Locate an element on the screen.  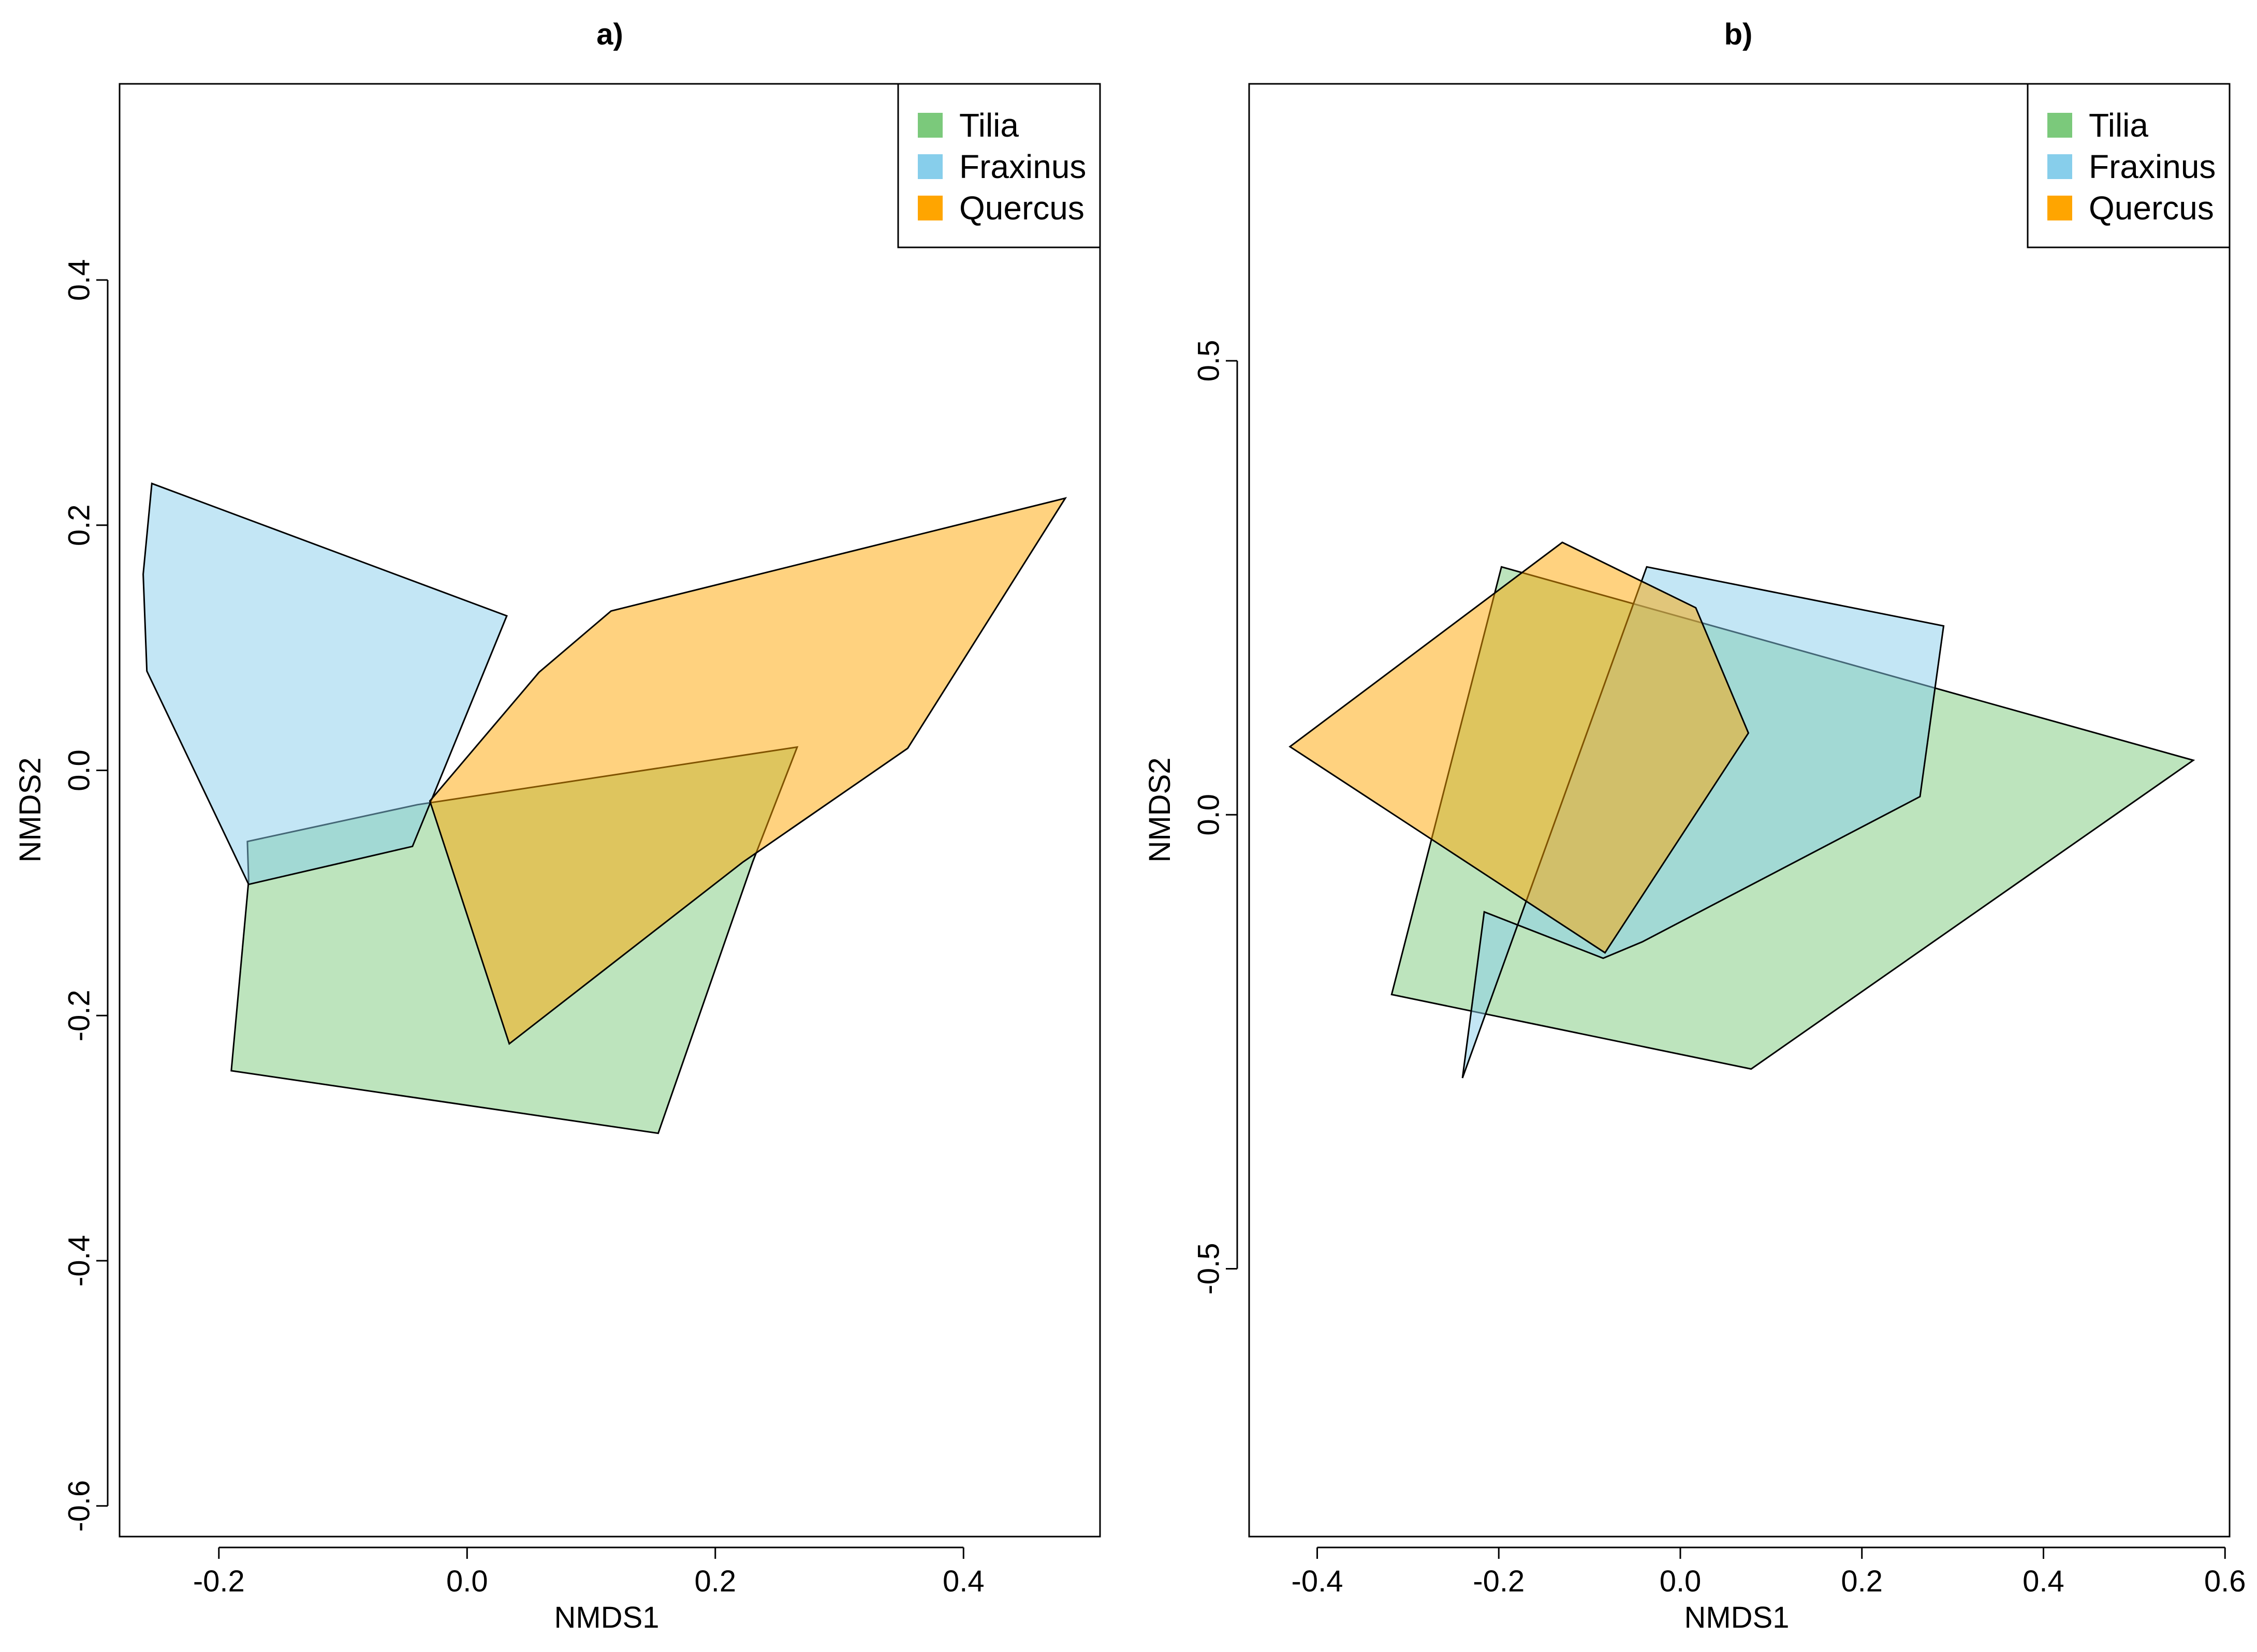
panel-a-x-axis-label: NMDS1 is located at coordinates (607, 1617).